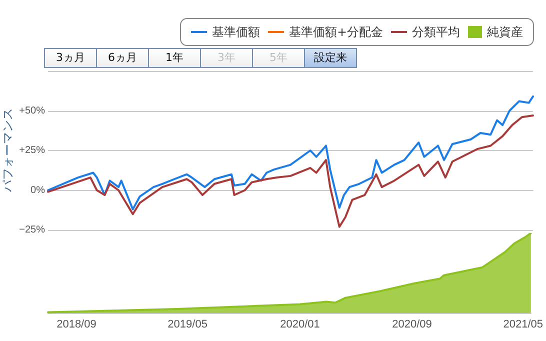 Image resolution: width=546 pixels, height=341 pixels. Describe the element at coordinates (412, 324) in the screenshot. I see `x-tick-label: 2020/09` at that location.